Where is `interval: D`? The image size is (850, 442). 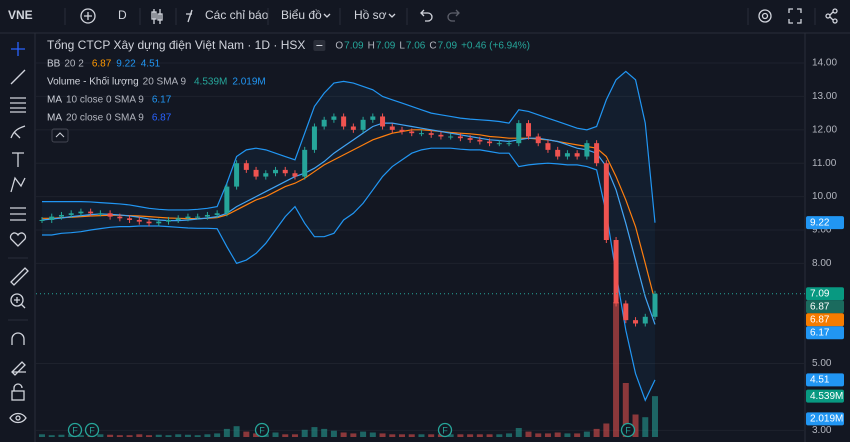 interval: D is located at coordinates (122, 15).